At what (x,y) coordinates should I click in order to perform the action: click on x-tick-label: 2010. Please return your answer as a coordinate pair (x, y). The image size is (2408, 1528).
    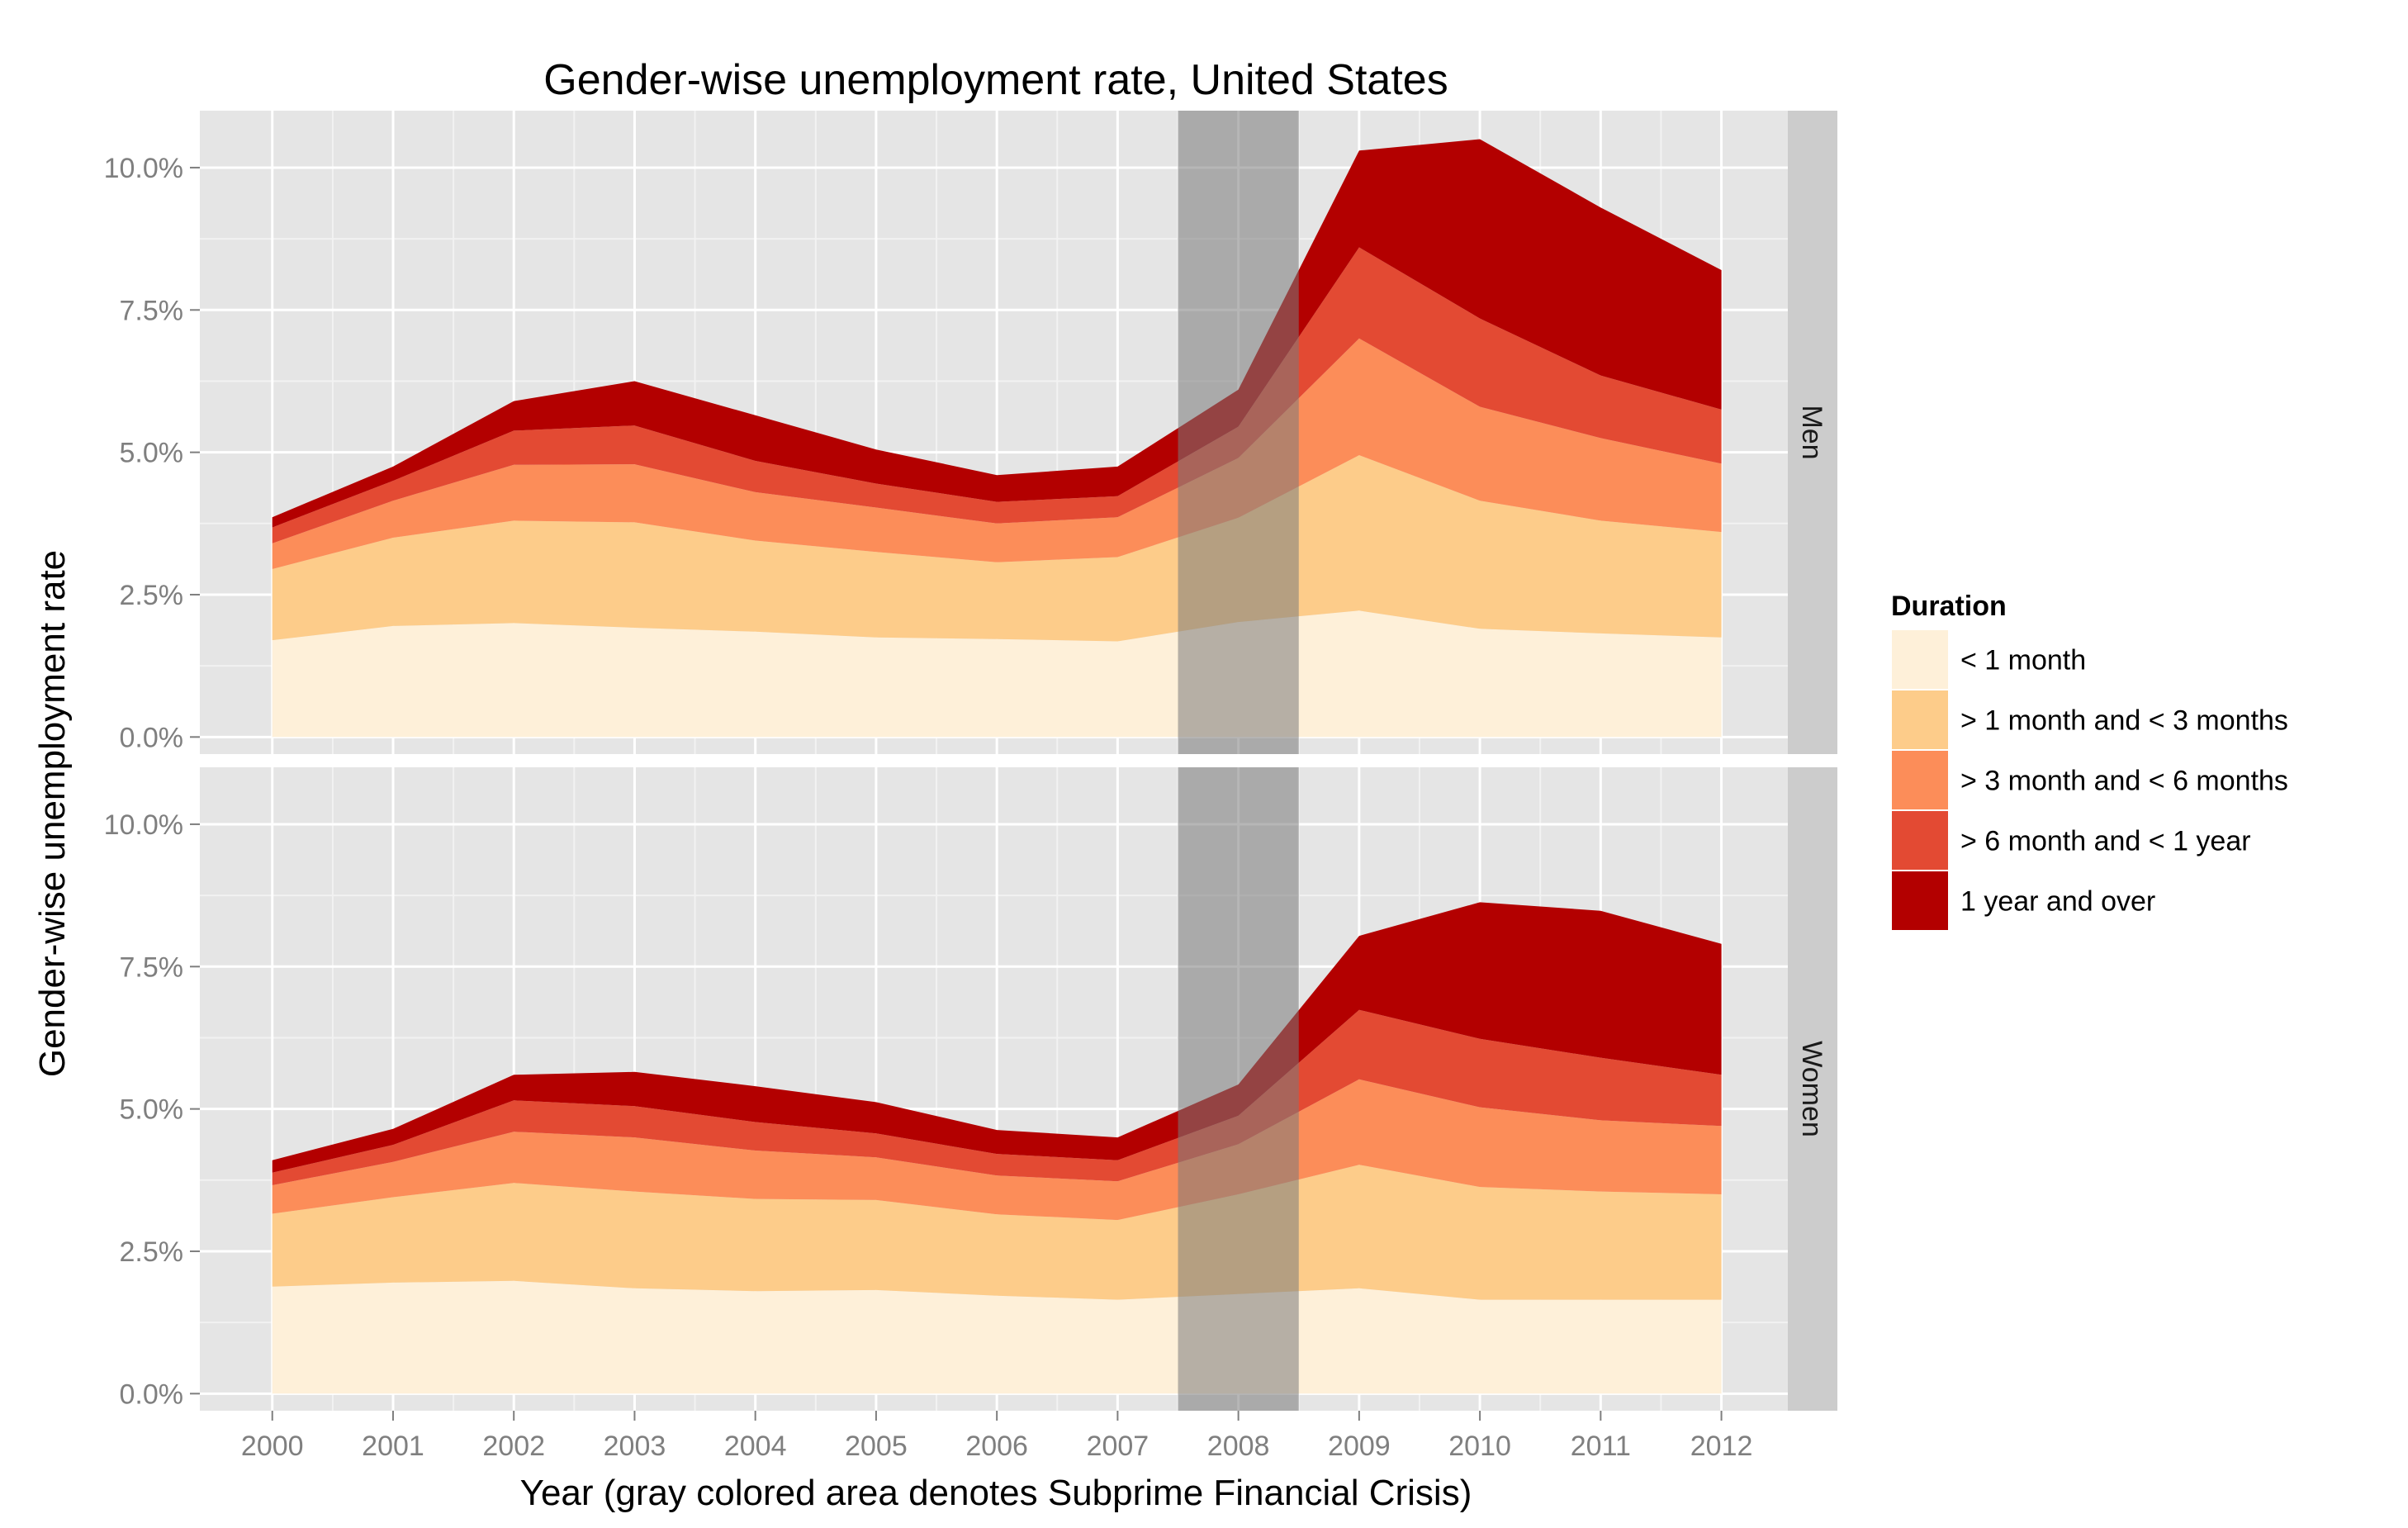
    Looking at the image, I should click on (1480, 1446).